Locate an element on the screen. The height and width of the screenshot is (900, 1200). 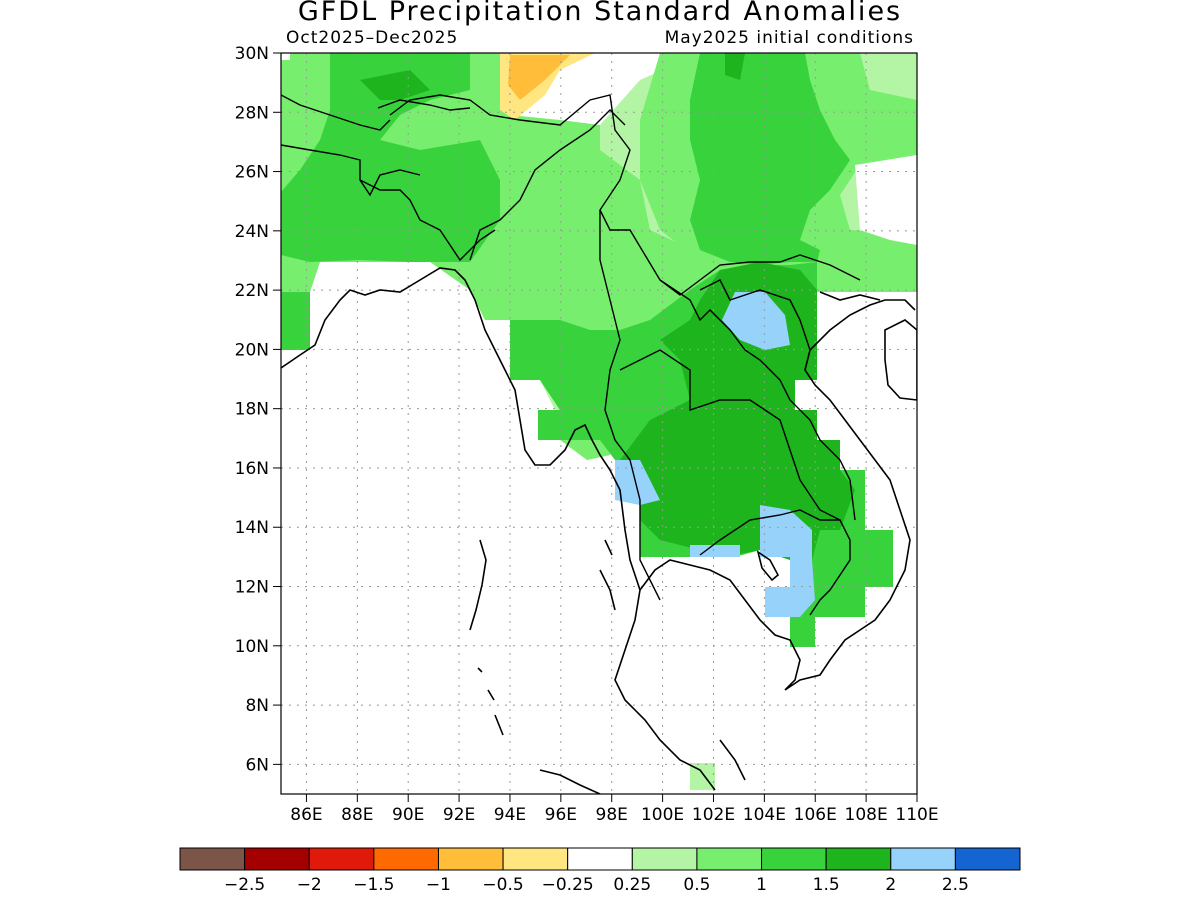
lat-tick-label: 18N is located at coordinates (252, 410).